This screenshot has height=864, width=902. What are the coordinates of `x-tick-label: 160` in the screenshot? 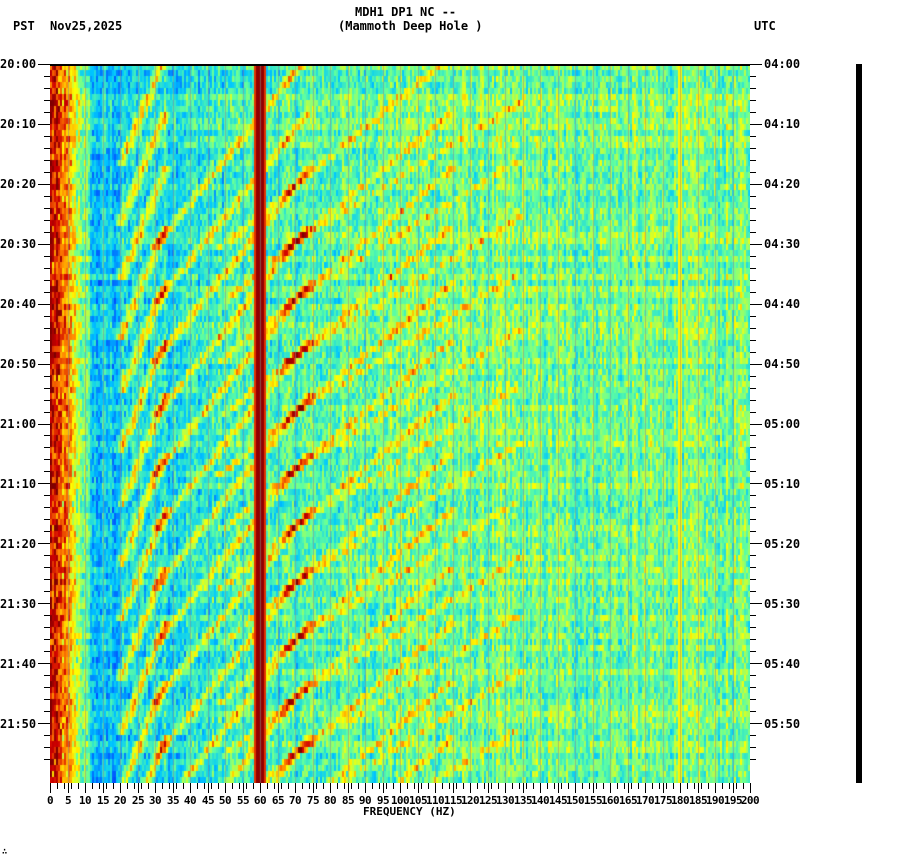 It's located at (610, 800).